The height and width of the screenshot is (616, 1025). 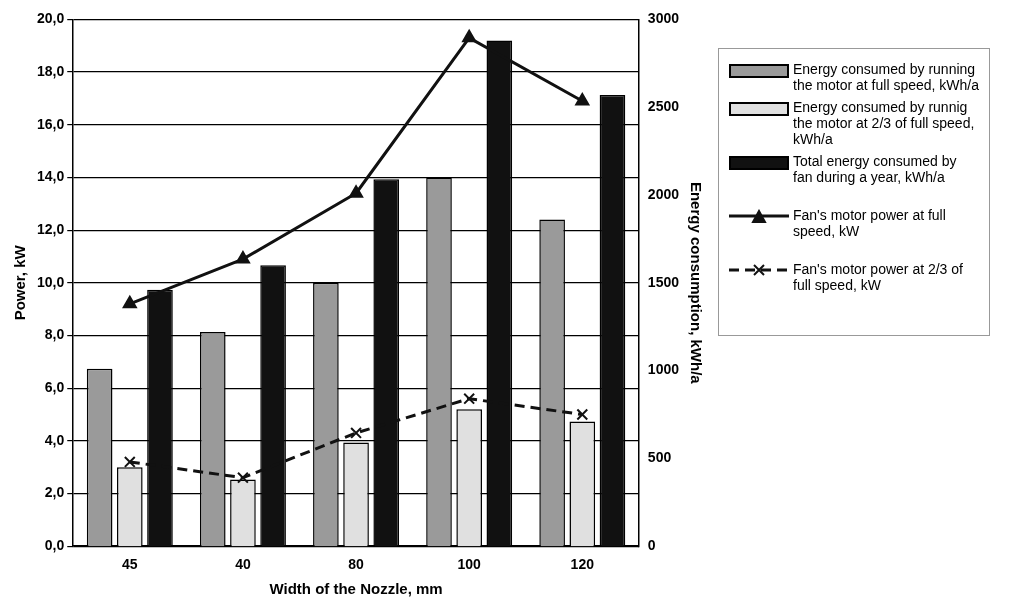 I want to click on y2-tick-label: 1000, so click(x=663, y=369).